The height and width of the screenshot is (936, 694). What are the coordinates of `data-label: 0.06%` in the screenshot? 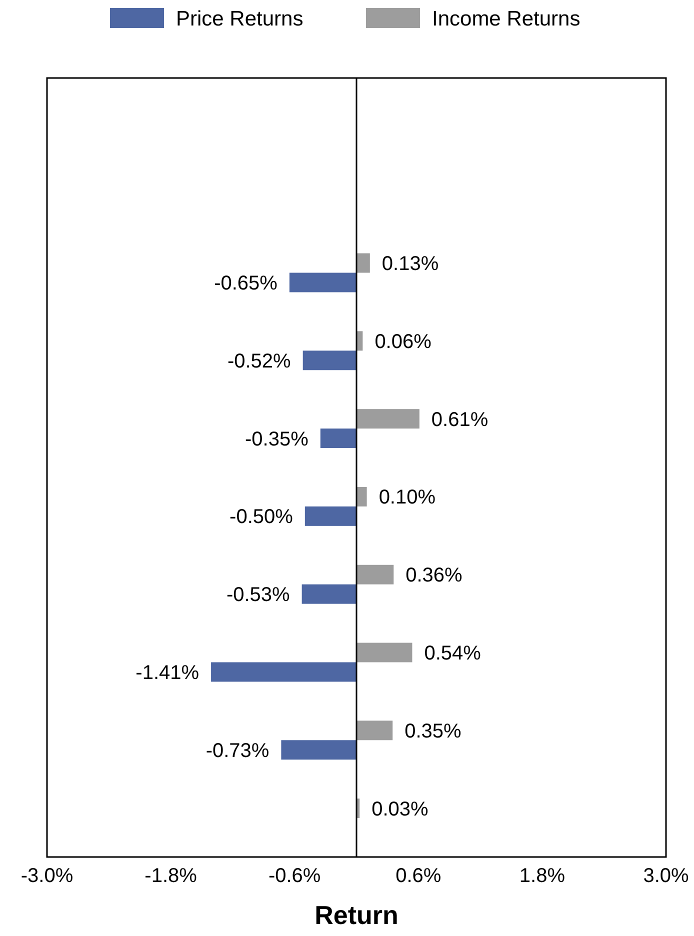 It's located at (403, 341).